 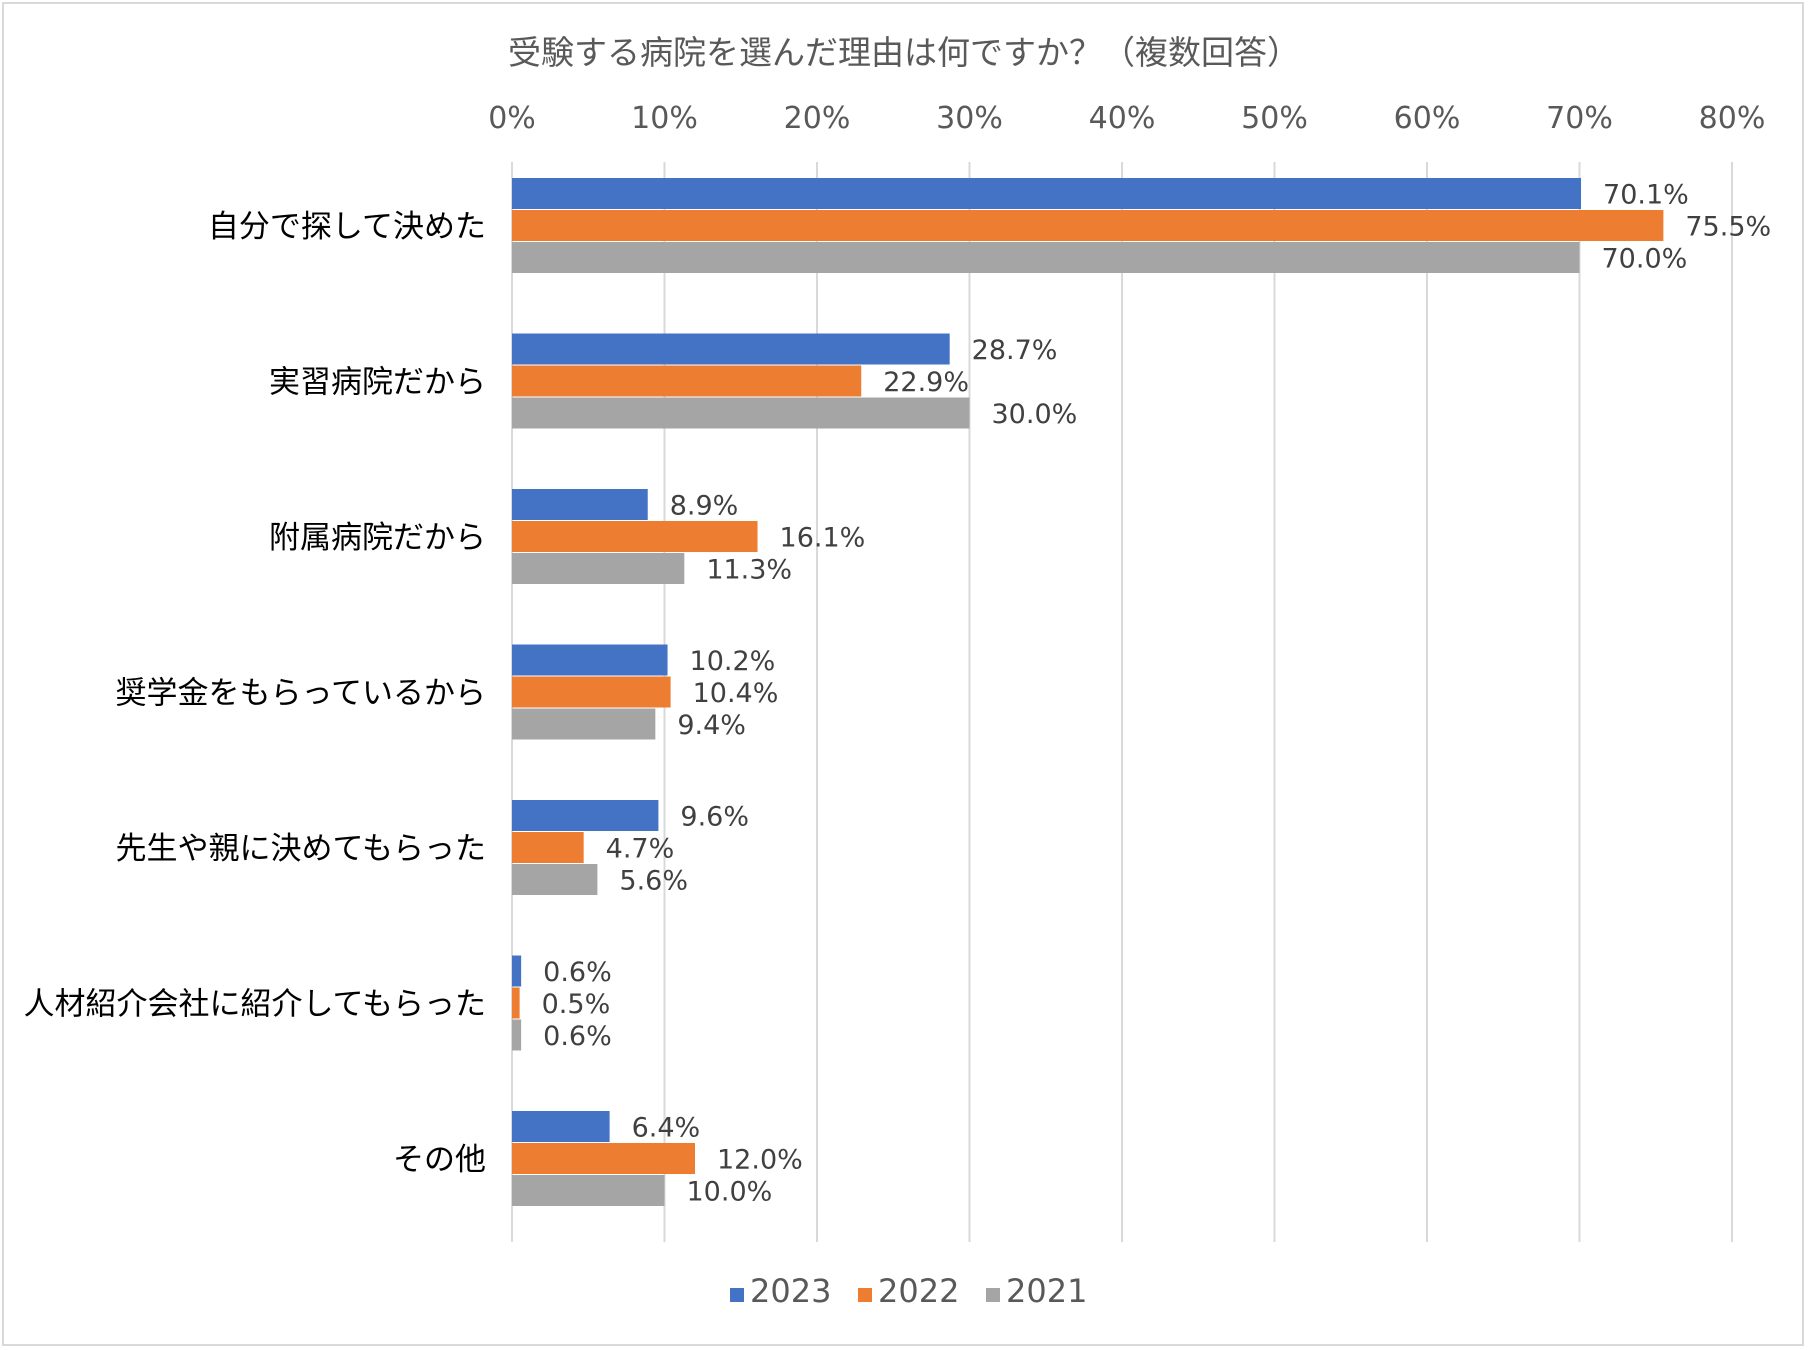 What do you see at coordinates (1122, 118) in the screenshot?
I see `x-tick-label: 40%` at bounding box center [1122, 118].